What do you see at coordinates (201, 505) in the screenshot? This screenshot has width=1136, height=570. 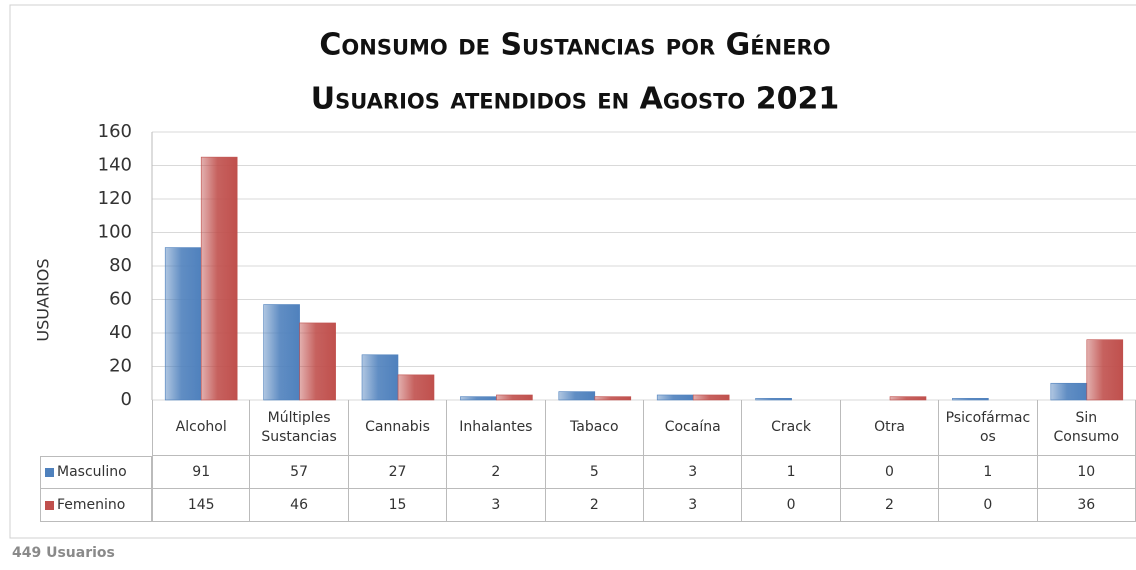 I see `table-value: 145` at bounding box center [201, 505].